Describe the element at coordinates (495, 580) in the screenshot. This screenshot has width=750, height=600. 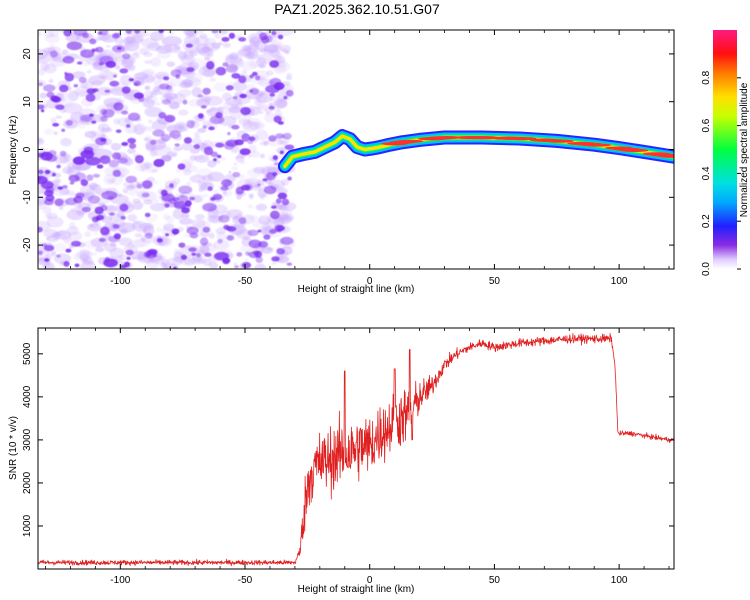
I see `x-tick-label: 50` at that location.